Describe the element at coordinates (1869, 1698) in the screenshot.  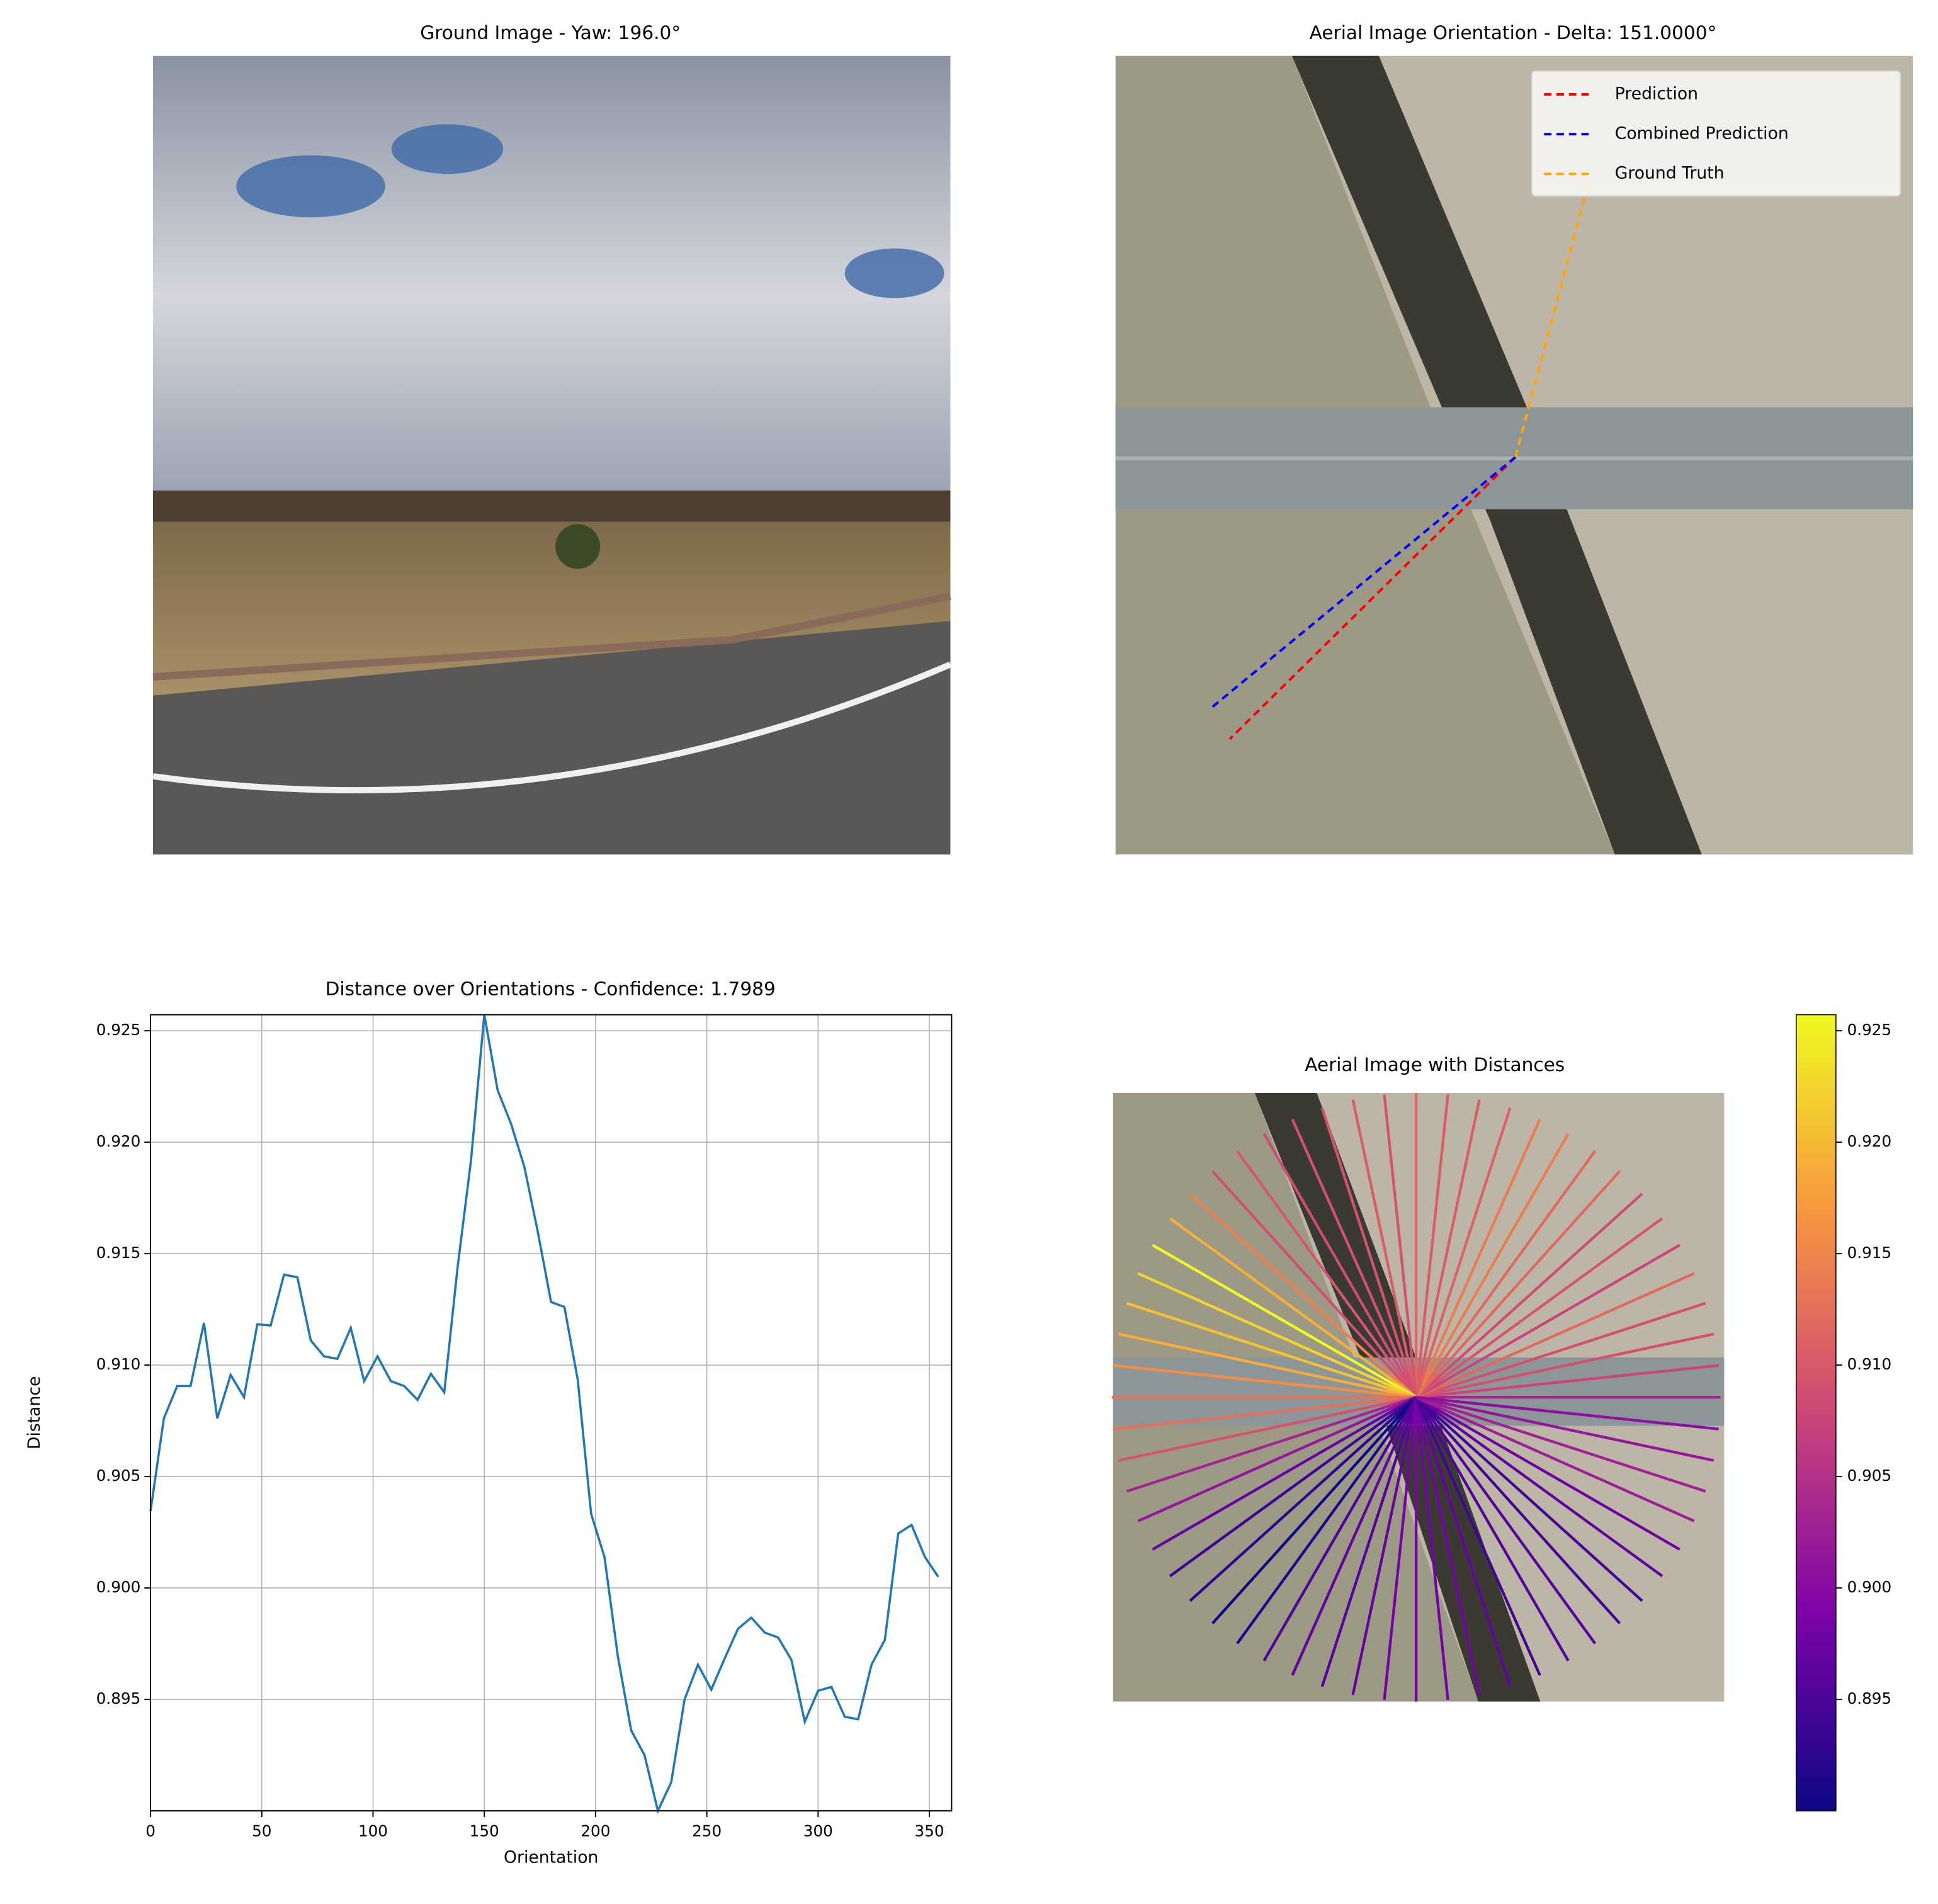
I see `colorbar-tick-label: 0.895` at that location.